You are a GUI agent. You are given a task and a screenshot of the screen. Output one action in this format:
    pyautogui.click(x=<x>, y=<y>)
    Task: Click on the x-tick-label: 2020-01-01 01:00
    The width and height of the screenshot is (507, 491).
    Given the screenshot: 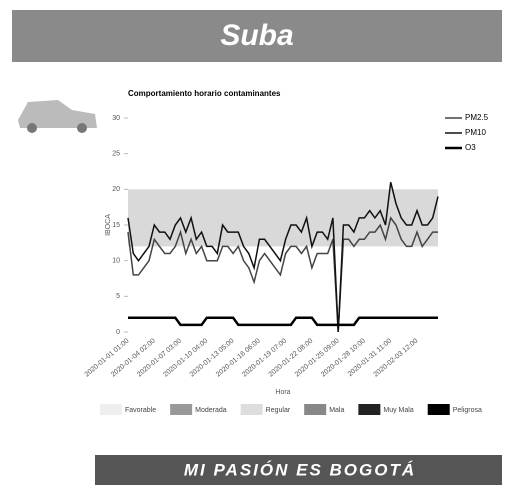 What is the action you would take?
    pyautogui.click(x=107, y=358)
    